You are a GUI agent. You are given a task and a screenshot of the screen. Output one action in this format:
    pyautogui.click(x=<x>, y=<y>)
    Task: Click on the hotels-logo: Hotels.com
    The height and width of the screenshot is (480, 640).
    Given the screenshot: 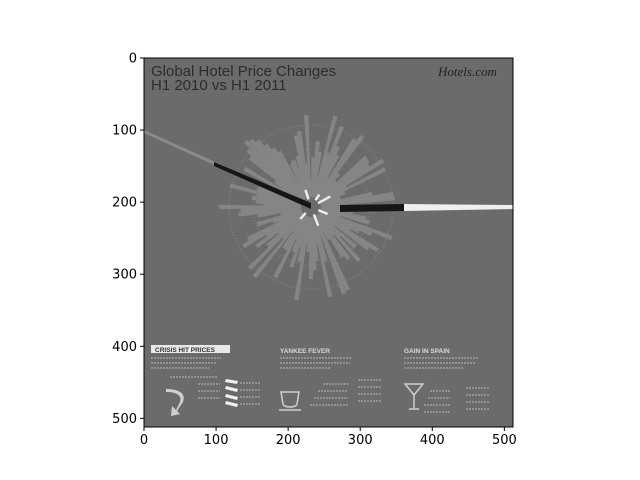 What is the action you would take?
    pyautogui.click(x=467, y=71)
    